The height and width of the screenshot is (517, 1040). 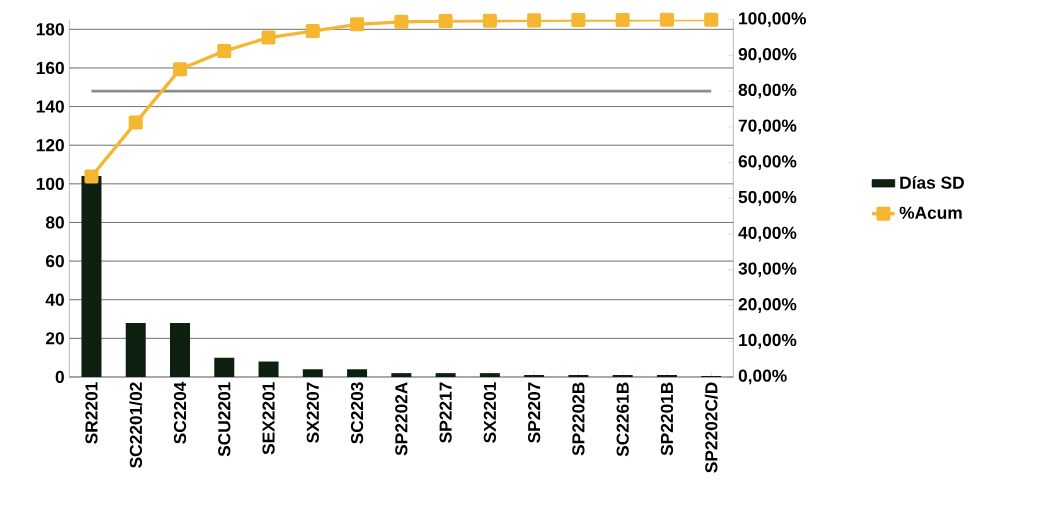 What do you see at coordinates (91, 413) in the screenshot?
I see `x-tick-label: SR2201` at bounding box center [91, 413].